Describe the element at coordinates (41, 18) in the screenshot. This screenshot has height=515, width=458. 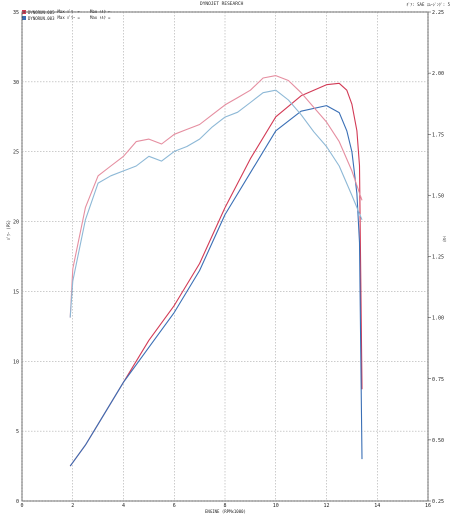
I see `legend-run-name: DYNORUN.003` at that location.